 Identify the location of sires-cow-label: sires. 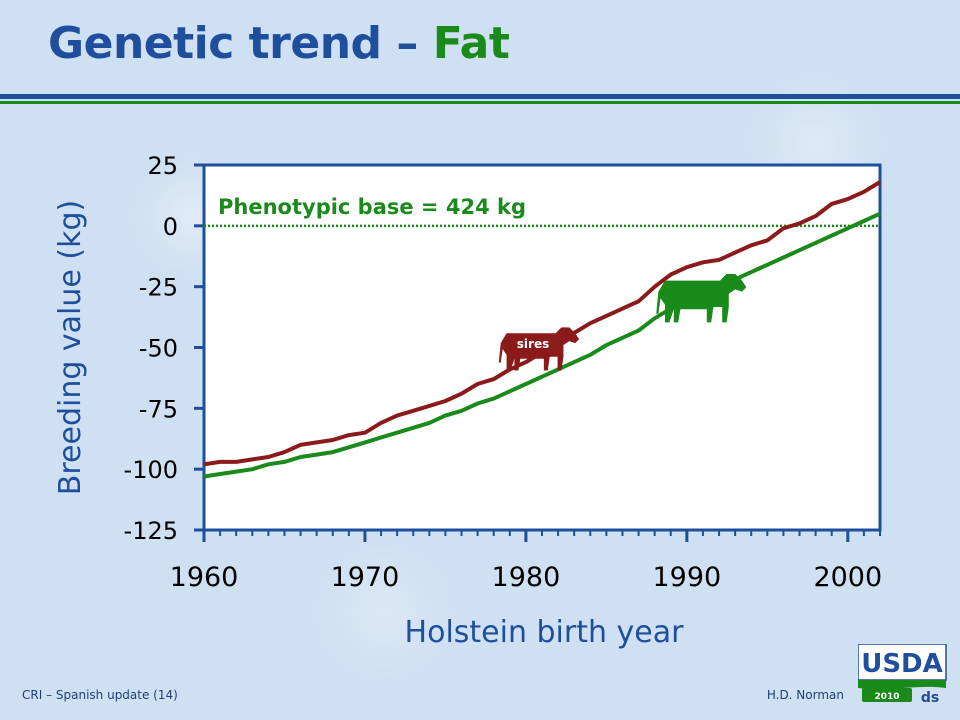
(533, 344).